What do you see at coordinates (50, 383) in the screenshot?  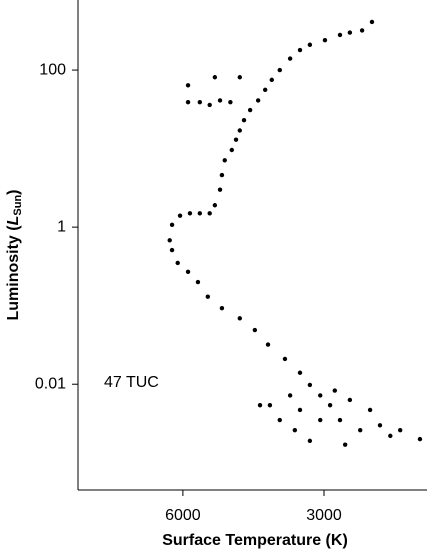 I see `y-tick-label: 0.01` at bounding box center [50, 383].